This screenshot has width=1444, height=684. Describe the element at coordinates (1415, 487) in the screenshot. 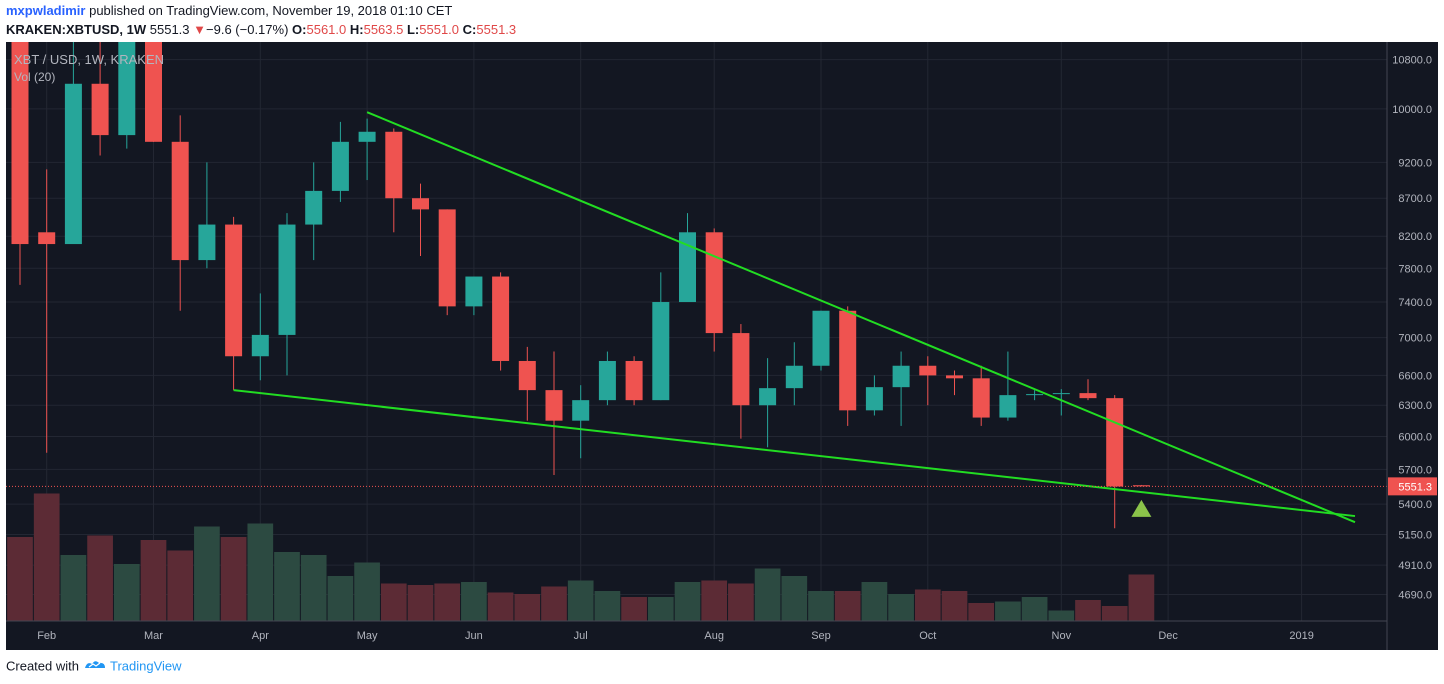

I see `last-price-label: 5551.3` at that location.